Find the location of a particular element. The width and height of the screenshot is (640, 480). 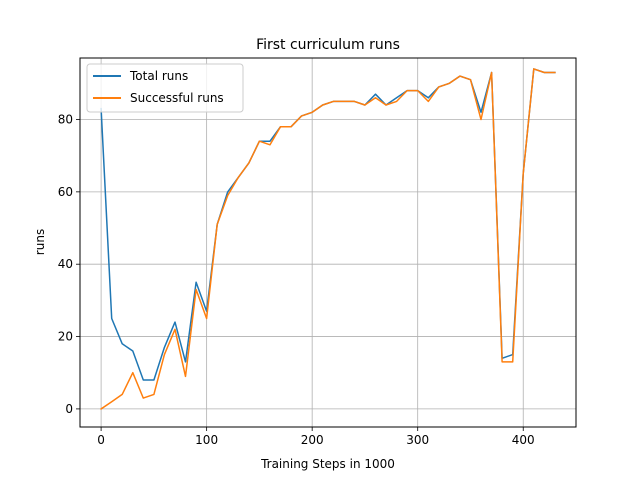

x-tick-label: 0 is located at coordinates (101, 440).